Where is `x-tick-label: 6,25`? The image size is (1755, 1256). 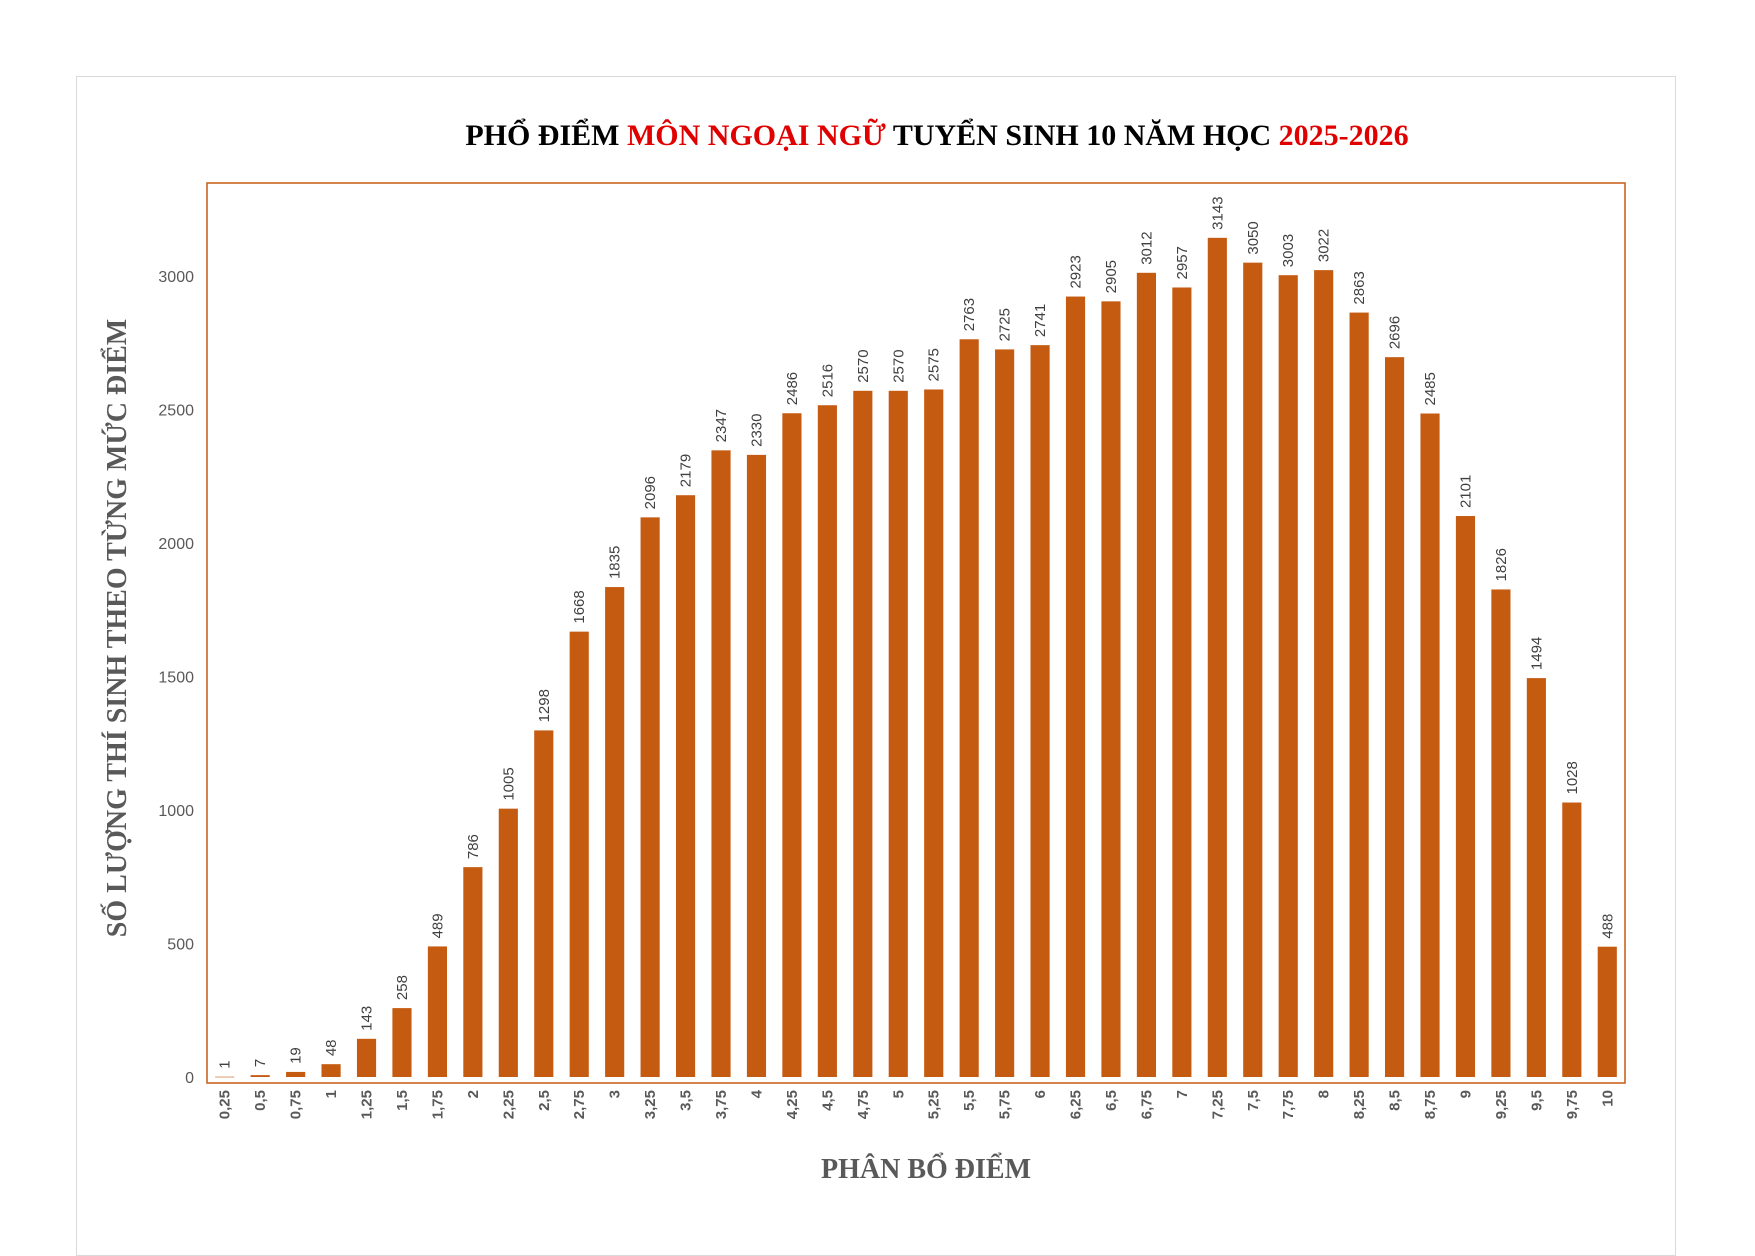
x-tick-label: 6,25 is located at coordinates (1076, 1104).